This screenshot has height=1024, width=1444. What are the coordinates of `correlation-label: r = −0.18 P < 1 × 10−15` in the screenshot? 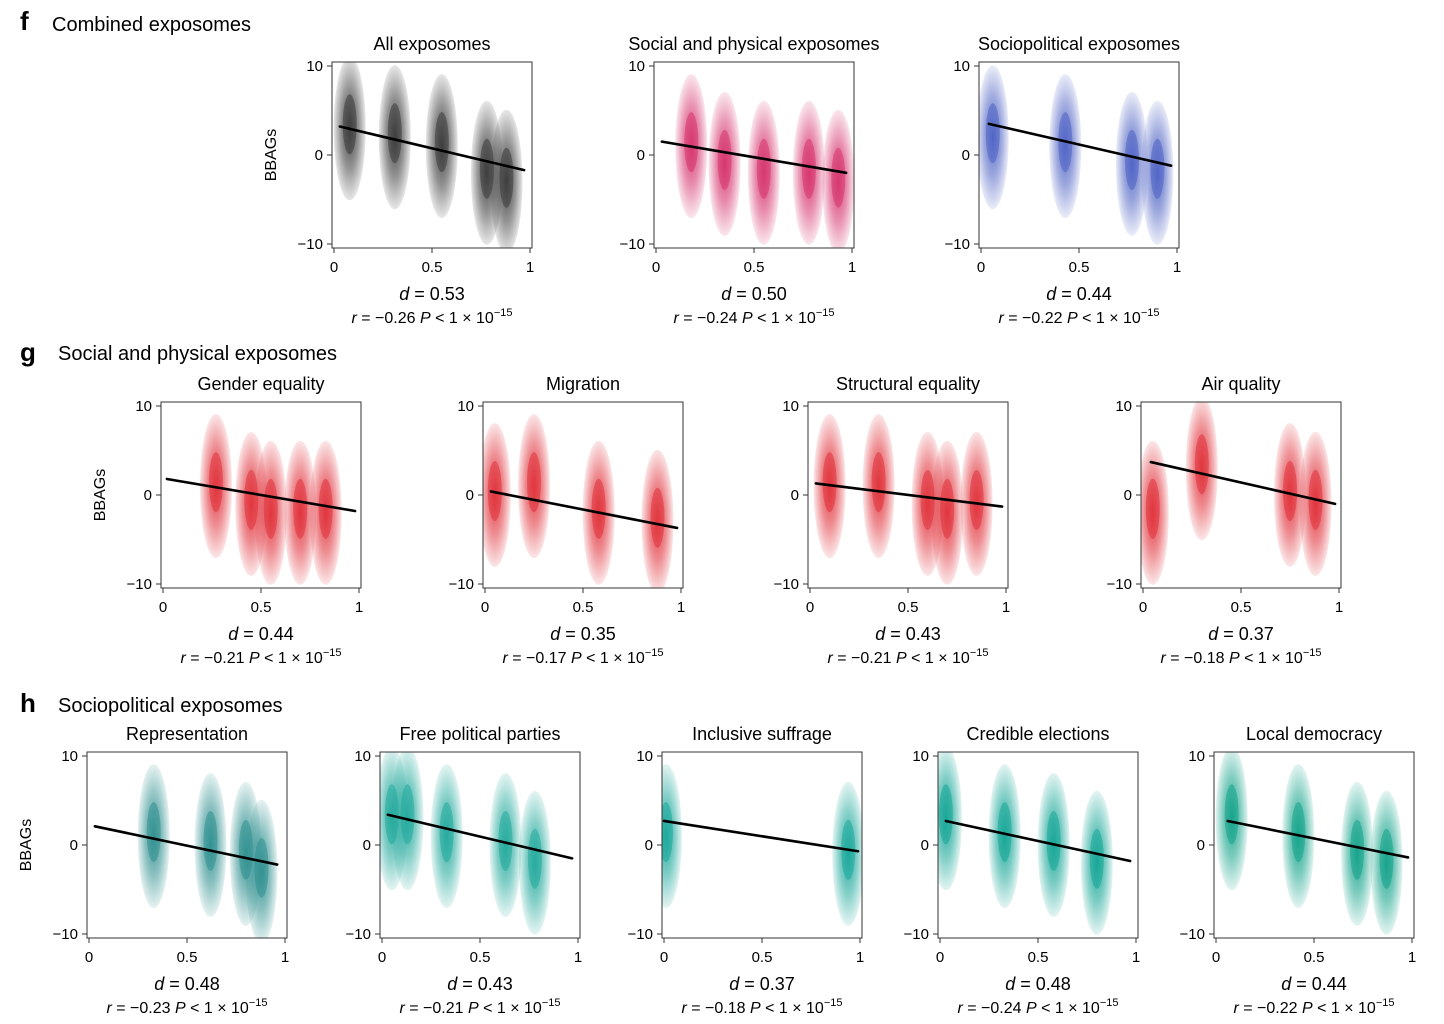 It's located at (761, 1007).